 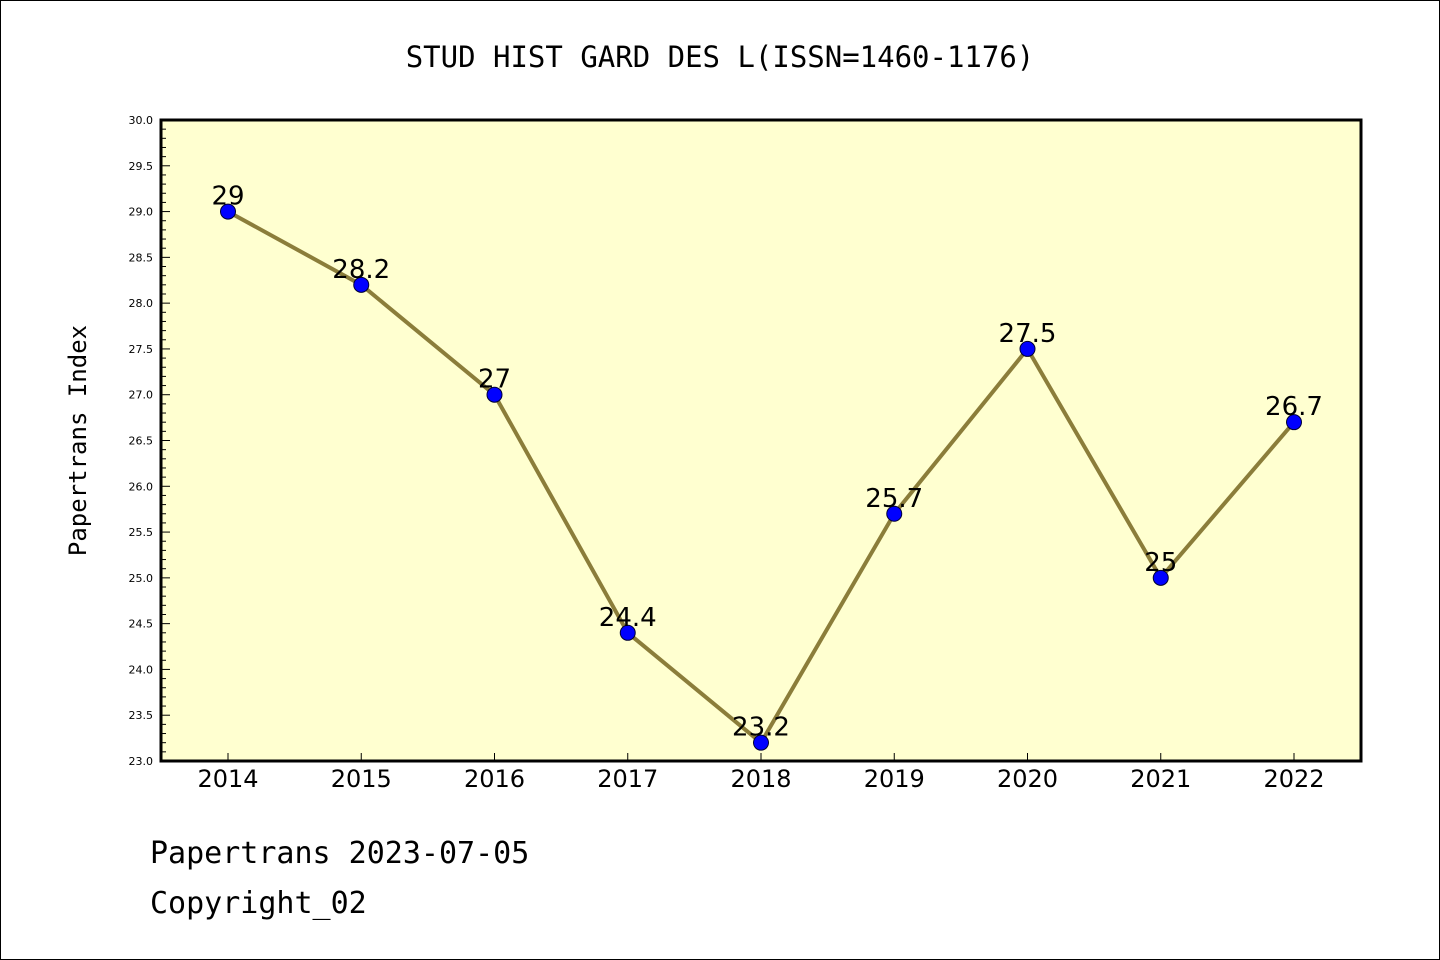 I want to click on y-tick-label: 28.5, so click(x=141, y=257).